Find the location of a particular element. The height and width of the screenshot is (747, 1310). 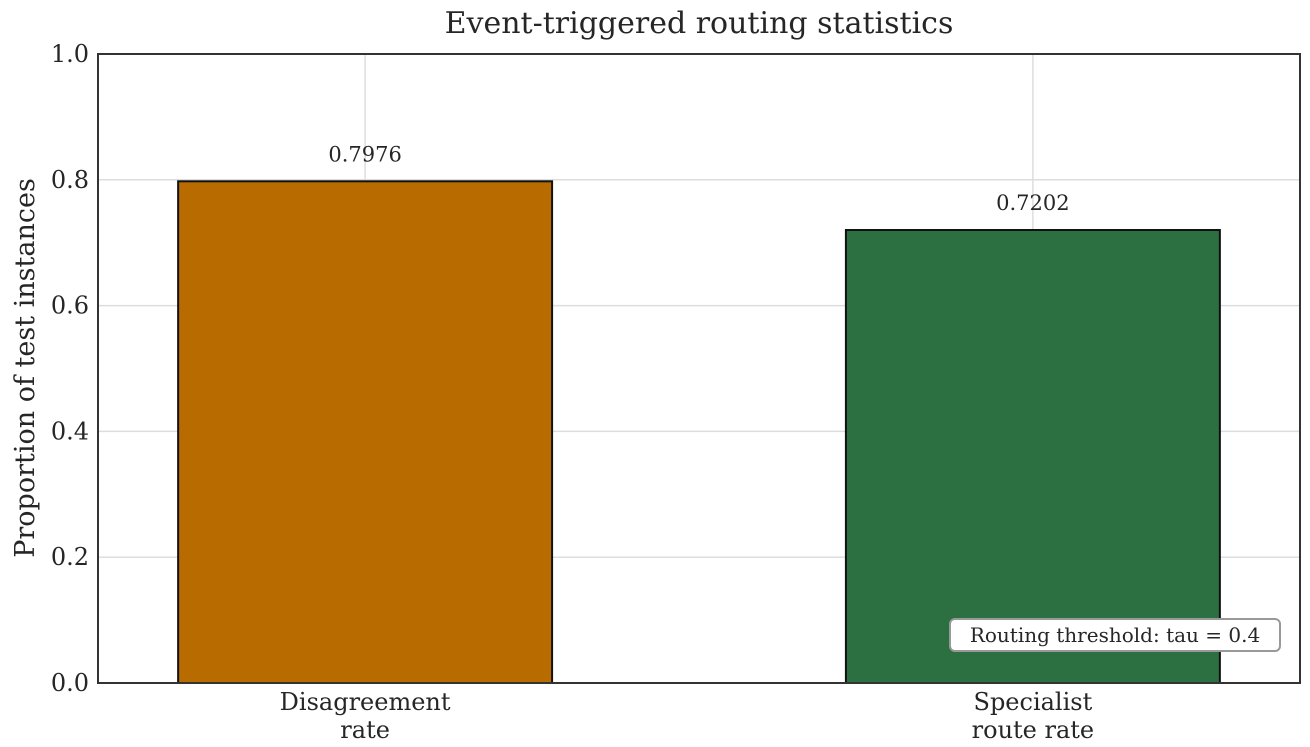

x-tick-label: Specialist route rate is located at coordinates (1033, 716).